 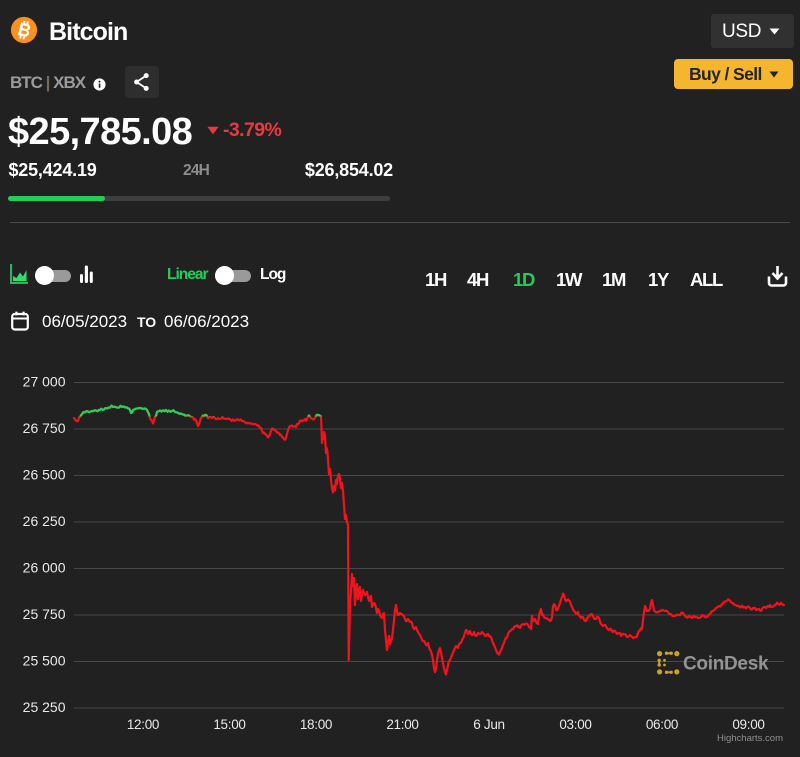 What do you see at coordinates (316, 724) in the screenshot?
I see `svg-text: 18:00` at bounding box center [316, 724].